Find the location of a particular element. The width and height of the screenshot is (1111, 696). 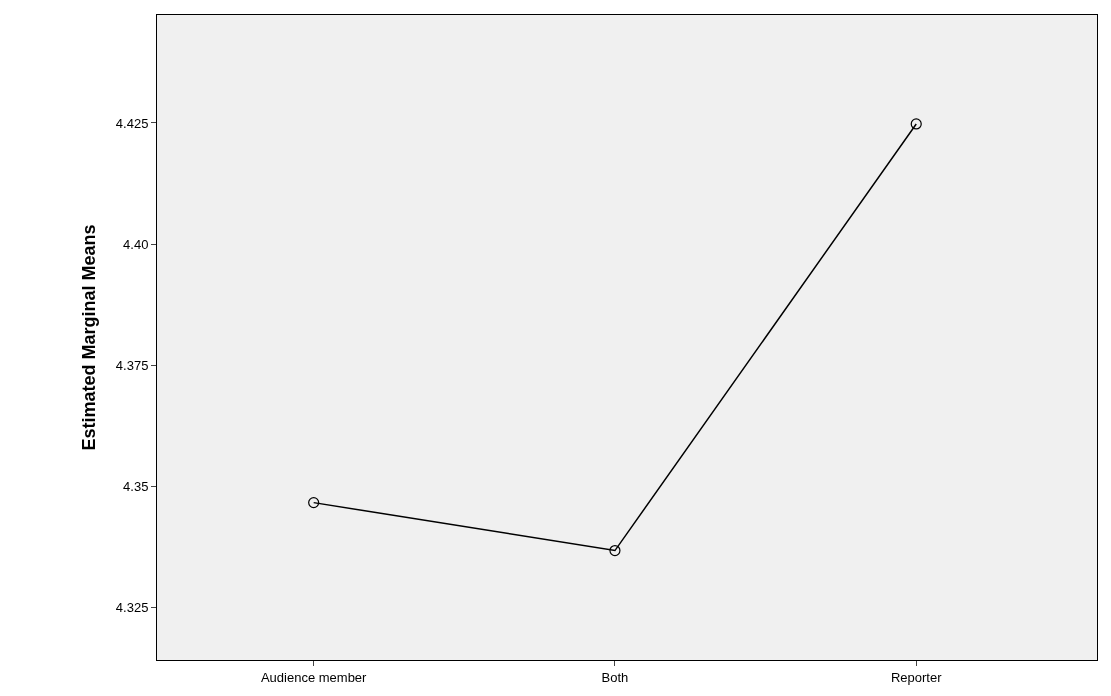

x-tick-label: Audience member is located at coordinates (314, 677).